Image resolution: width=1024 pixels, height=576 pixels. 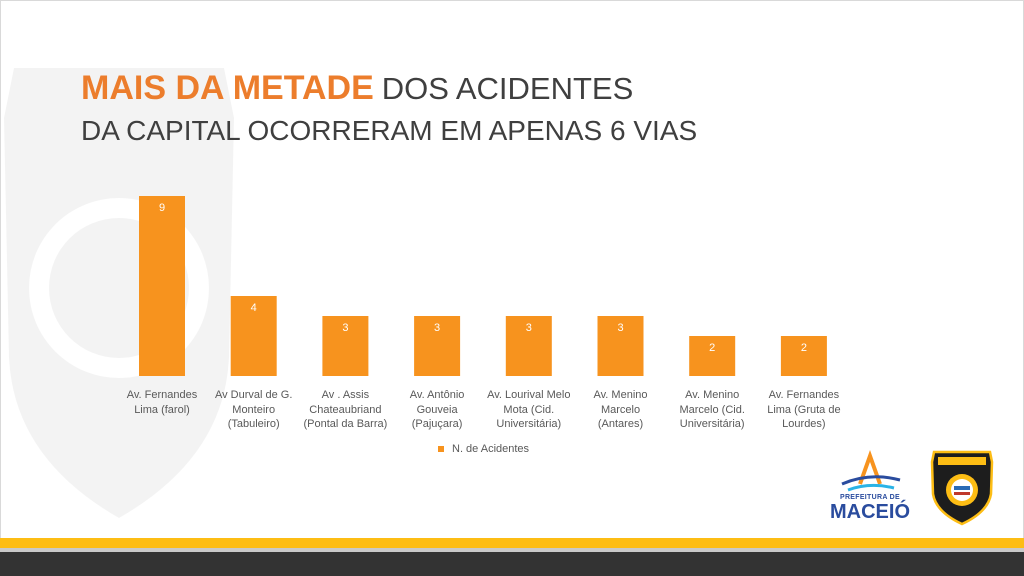 What do you see at coordinates (254, 308) in the screenshot?
I see `bar-value-label-2: 4` at bounding box center [254, 308].